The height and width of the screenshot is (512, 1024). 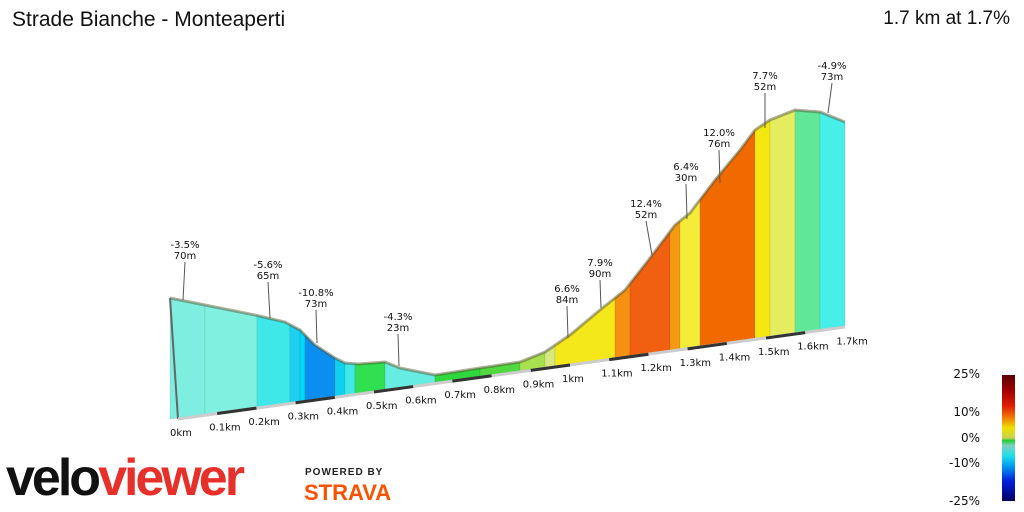 I want to click on x-tick-label: 0.2km, so click(x=263, y=422).